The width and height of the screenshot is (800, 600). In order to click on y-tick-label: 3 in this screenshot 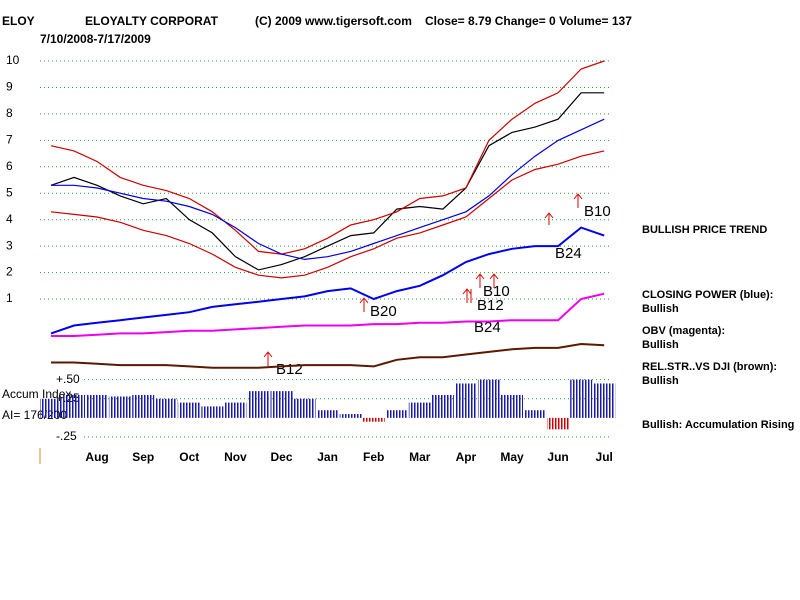, I will do `click(9, 245)`.